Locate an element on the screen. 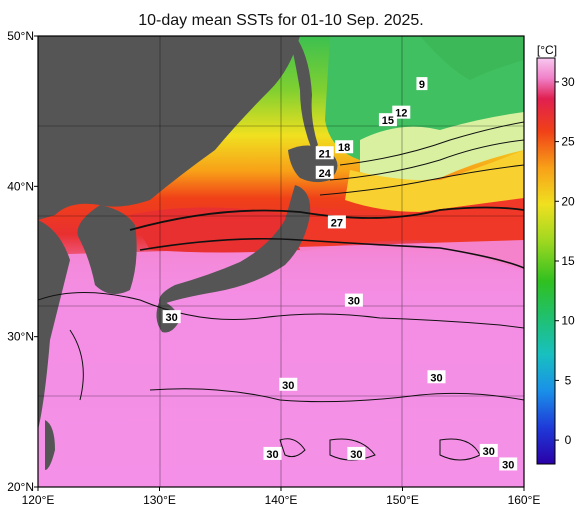 This screenshot has width=585, height=512. colorbar-unit: [°C] is located at coordinates (547, 50).